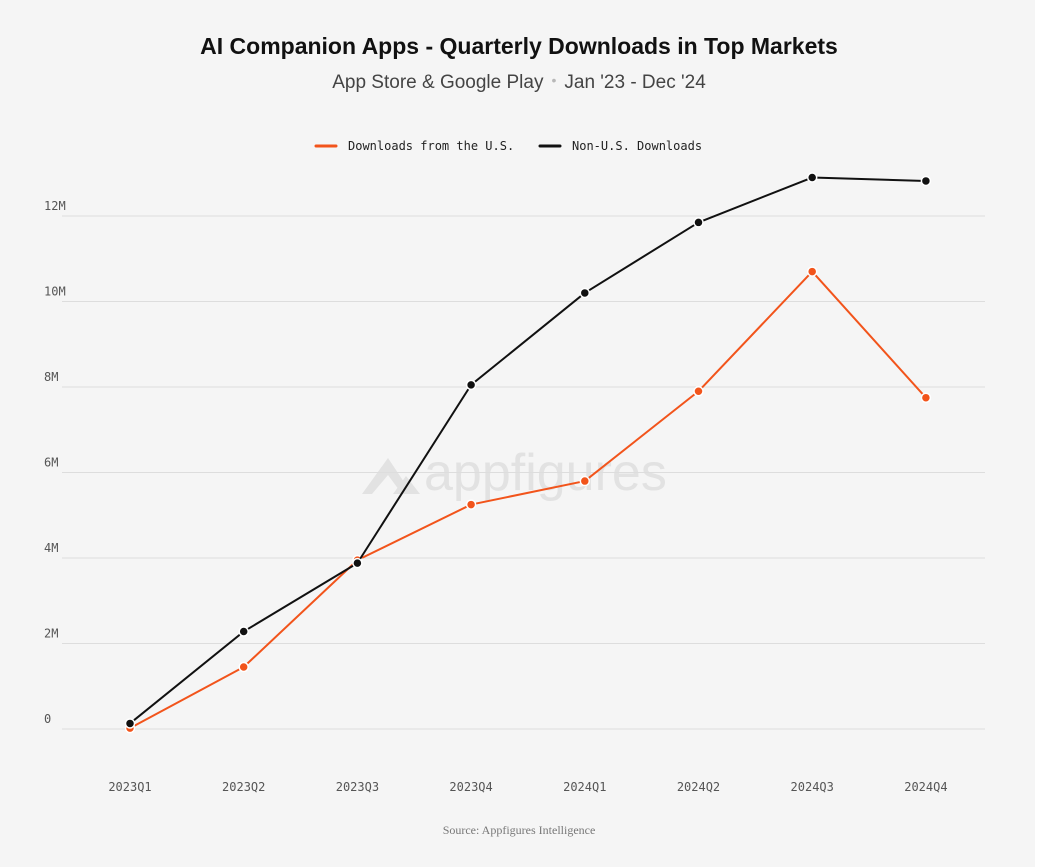 This screenshot has width=1038, height=867. What do you see at coordinates (637, 146) in the screenshot?
I see `legend-label: Non-U.S. Downloads` at bounding box center [637, 146].